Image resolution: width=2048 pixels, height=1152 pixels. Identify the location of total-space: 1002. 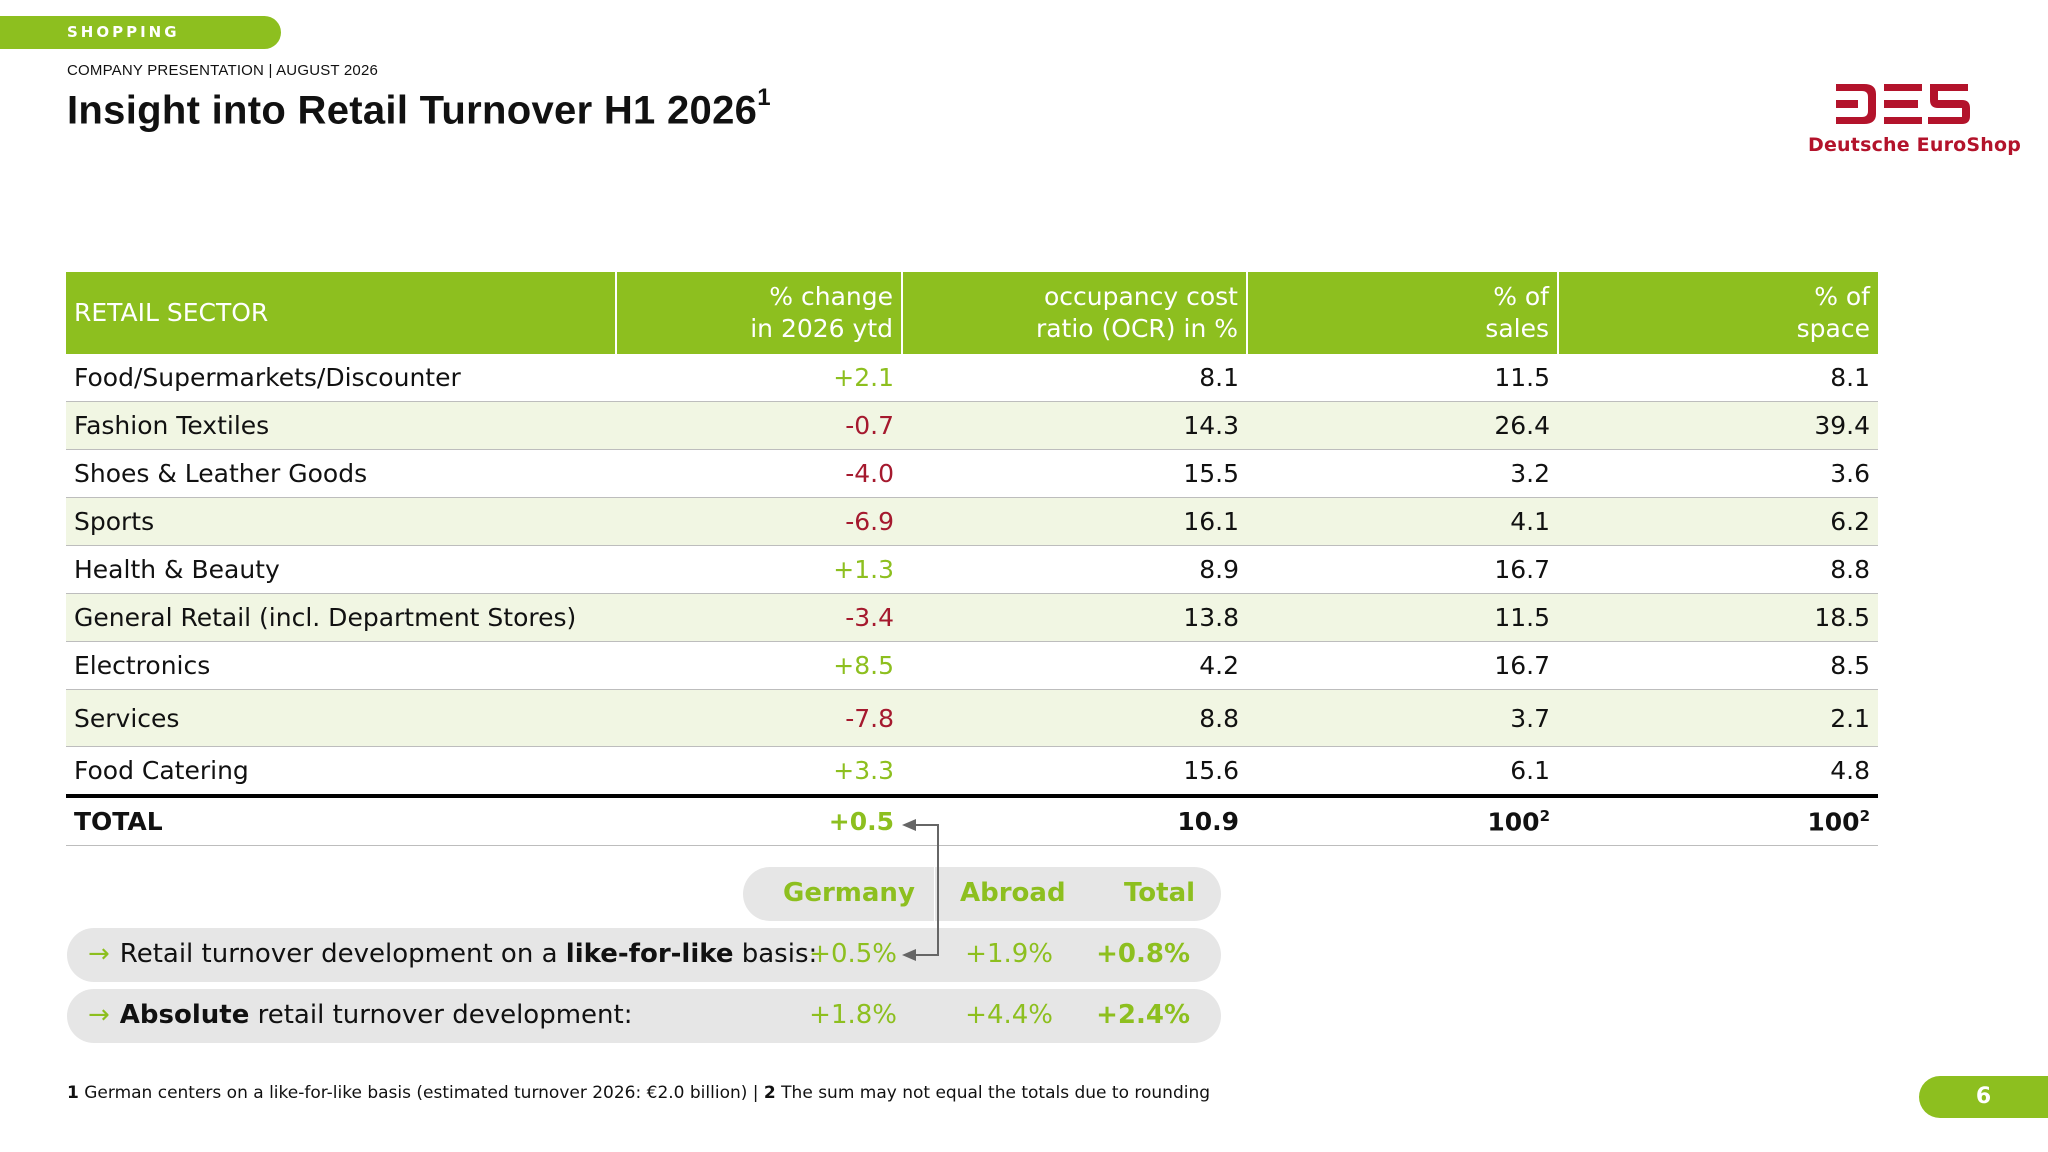
(1718, 821).